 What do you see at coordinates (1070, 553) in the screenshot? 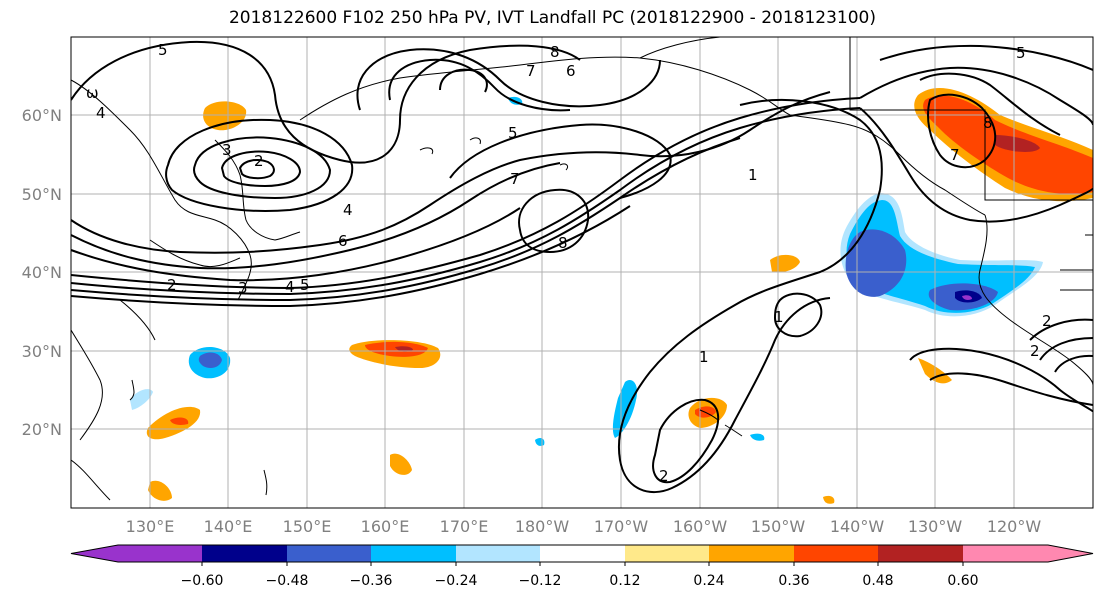
I see `colorbar-extend-max` at bounding box center [1070, 553].